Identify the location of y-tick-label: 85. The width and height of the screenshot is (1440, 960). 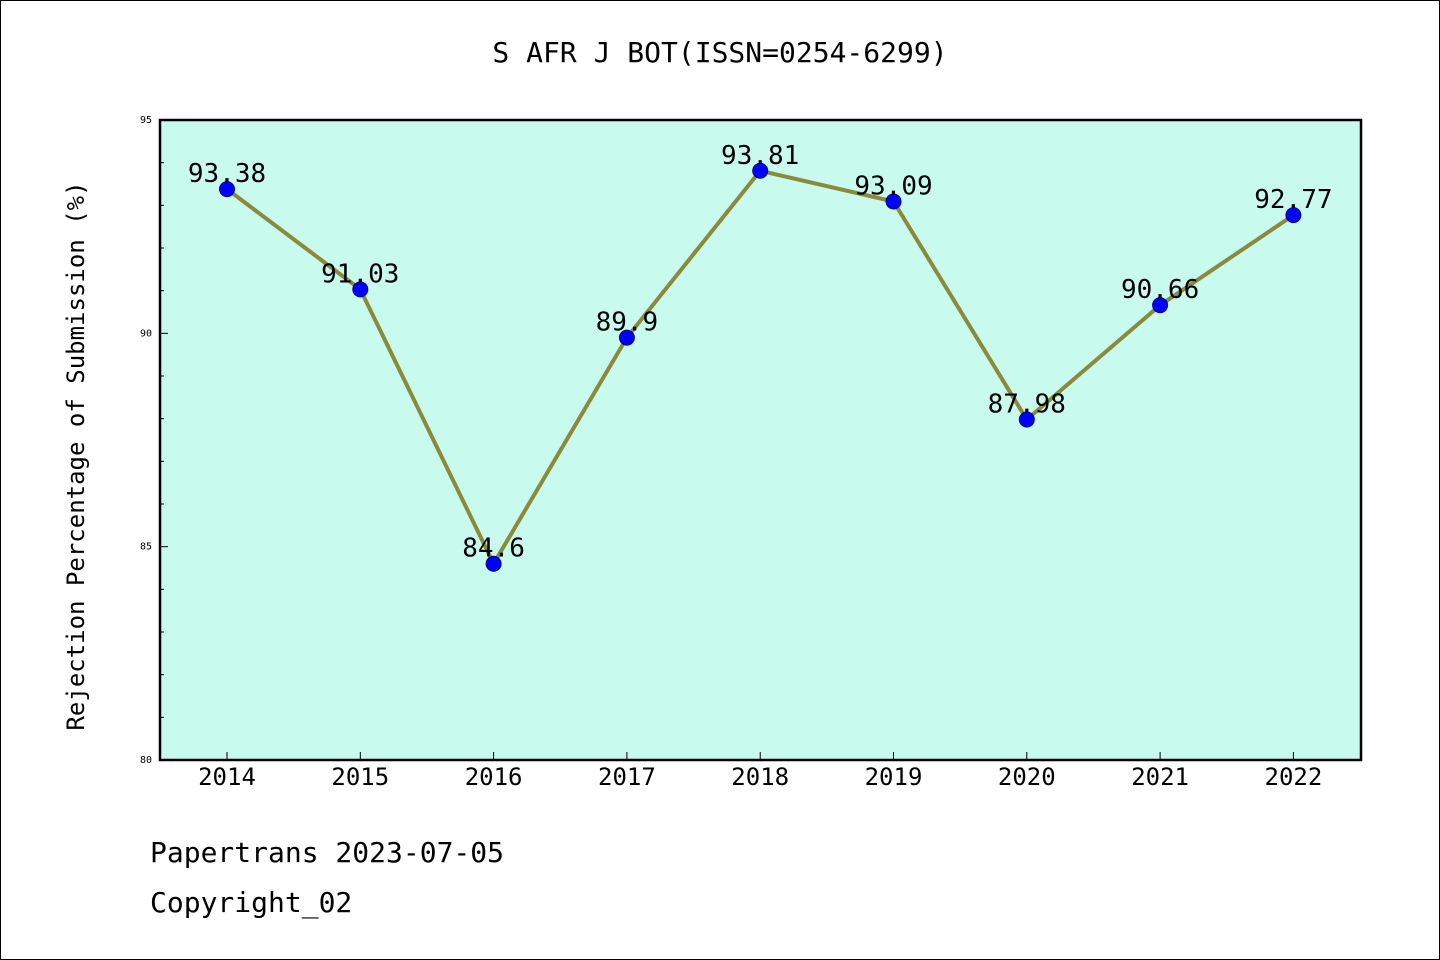
(146, 547).